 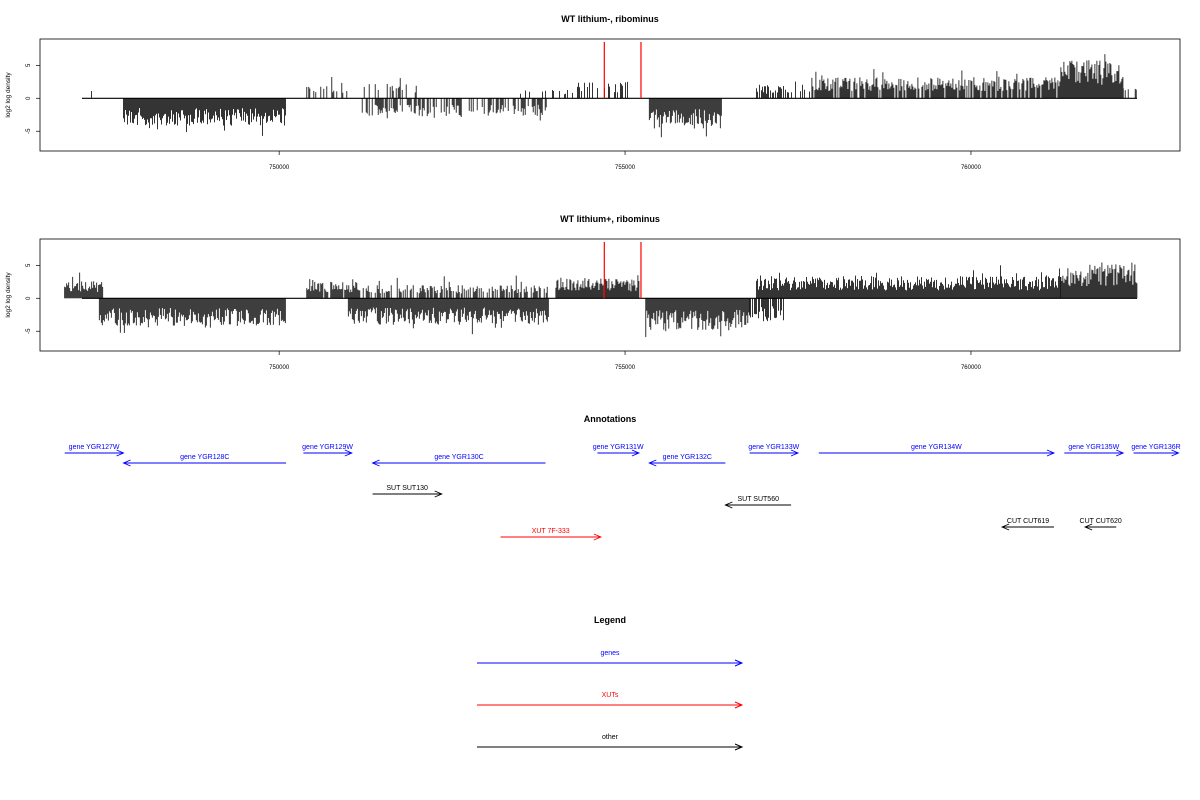 I want to click on legend: genes XUTs other, so click(x=610, y=700).